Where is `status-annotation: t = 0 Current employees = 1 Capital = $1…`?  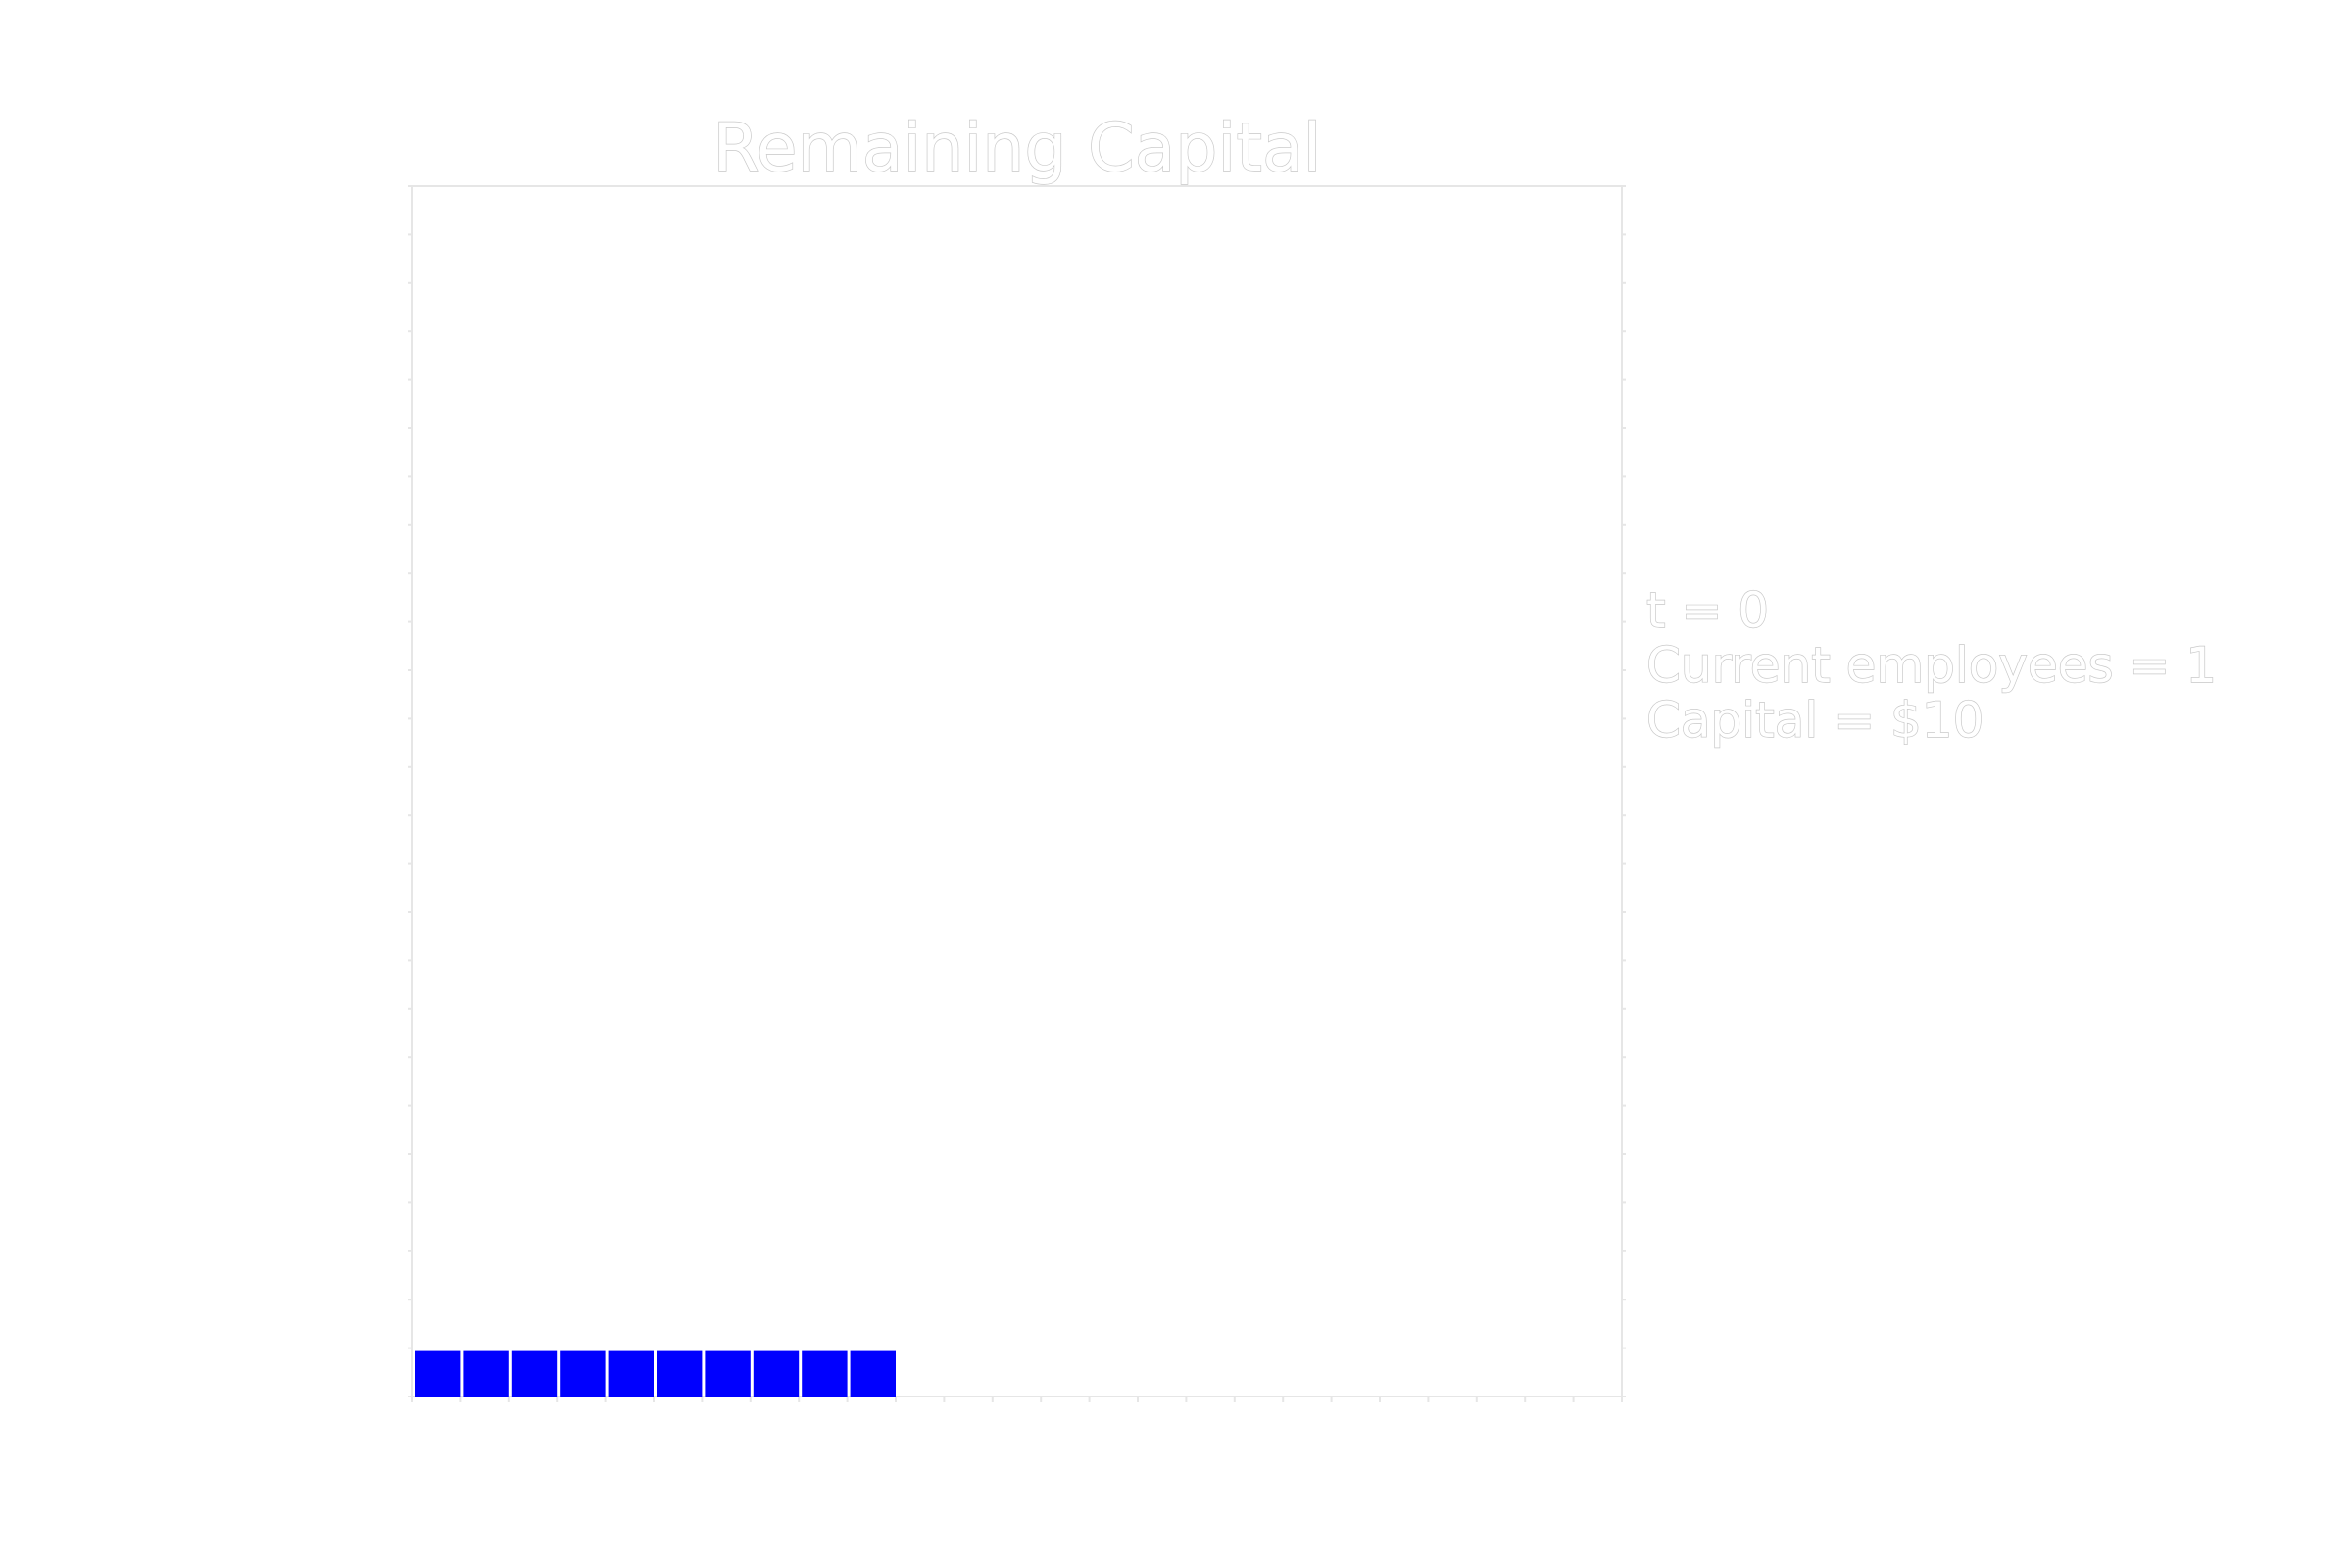
status-annotation: t = 0 Current employees = 1 Capital = $1… is located at coordinates (1931, 665).